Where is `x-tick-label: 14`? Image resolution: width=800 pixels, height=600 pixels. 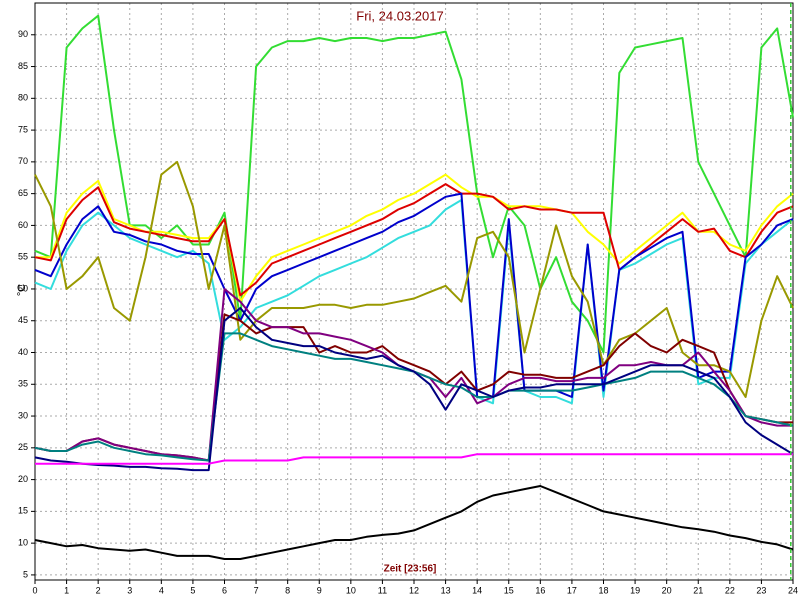 x-tick-label: 14 is located at coordinates (477, 590).